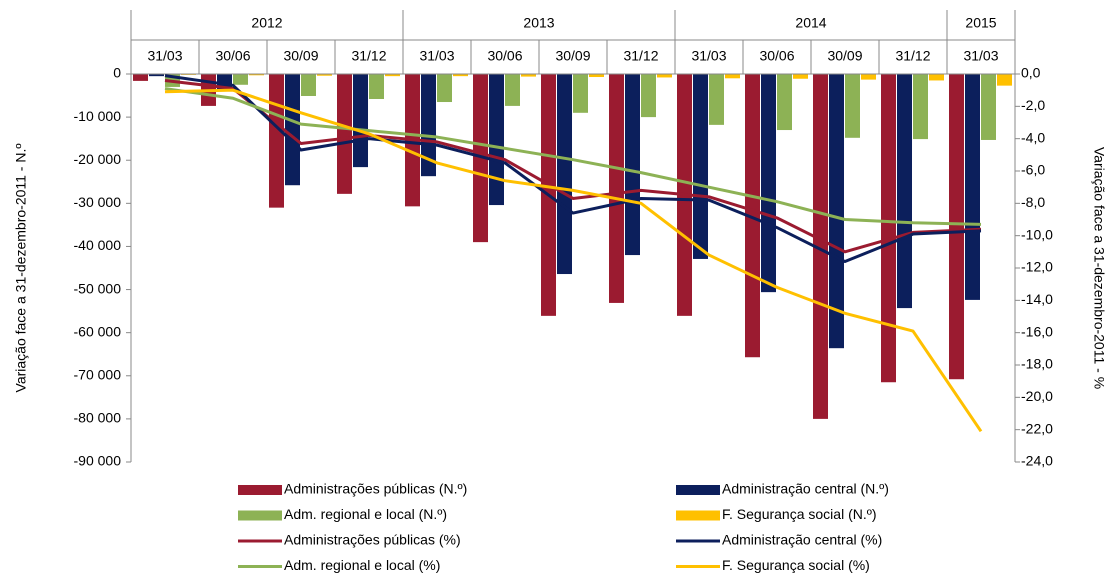 Image resolution: width=1115 pixels, height=579 pixels. Describe the element at coordinates (1033, 202) in the screenshot. I see `y2-tick-label: -8,0` at that location.